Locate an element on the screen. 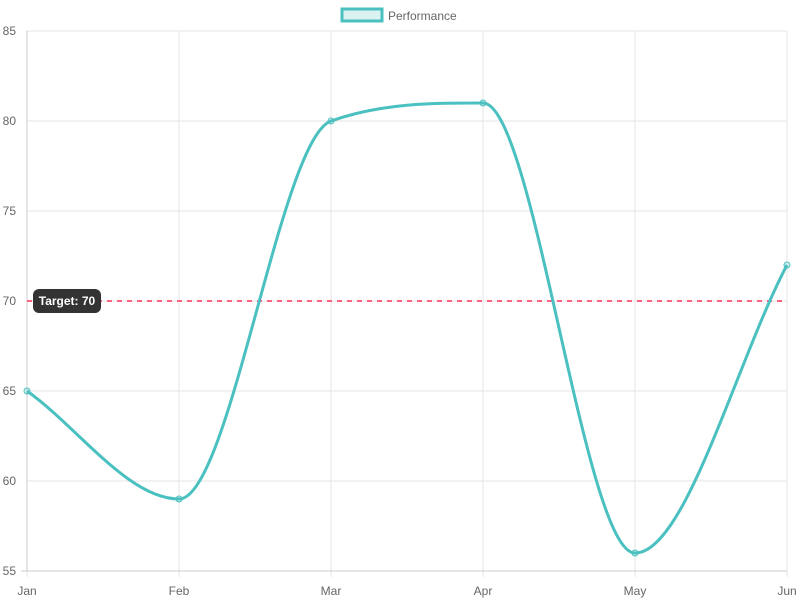 This screenshot has height=600, width=800. legend-swatch-performance is located at coordinates (362, 15).